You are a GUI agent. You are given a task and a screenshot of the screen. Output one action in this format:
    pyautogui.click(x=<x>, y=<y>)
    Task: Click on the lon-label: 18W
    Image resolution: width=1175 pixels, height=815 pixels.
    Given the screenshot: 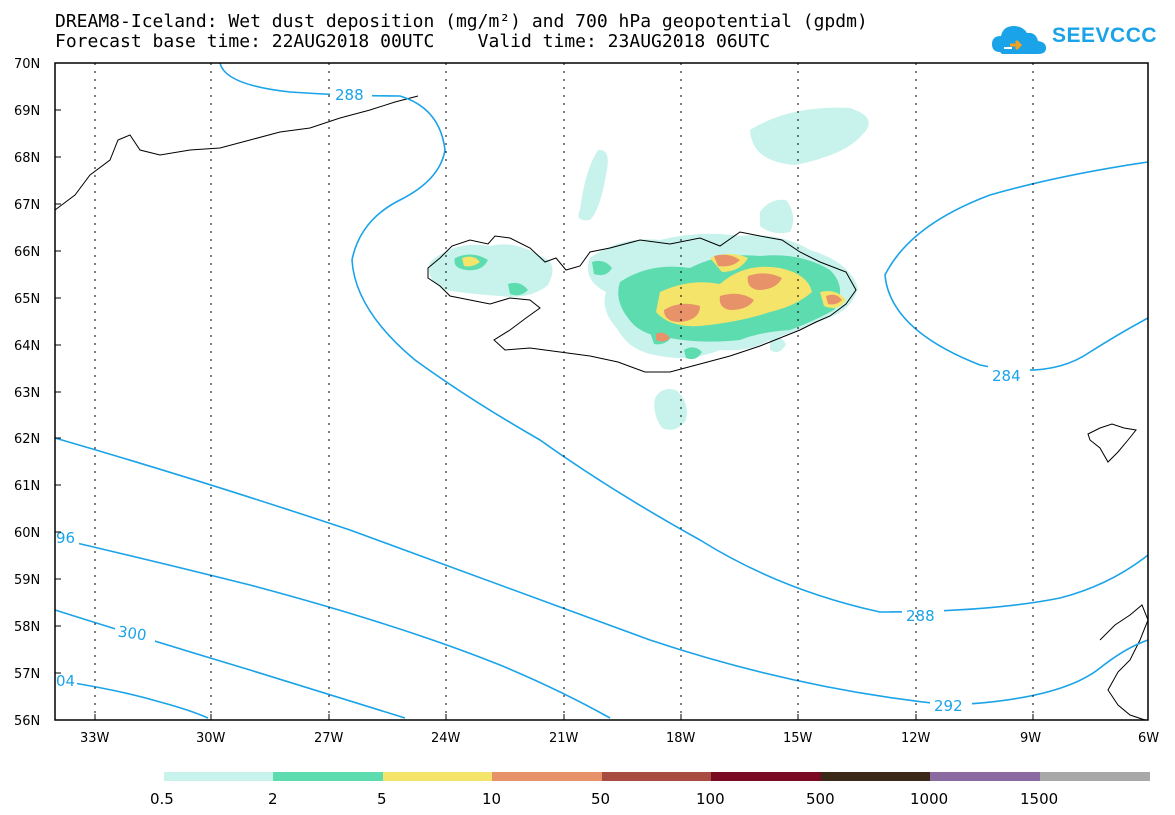 What is the action you would take?
    pyautogui.click(x=681, y=738)
    